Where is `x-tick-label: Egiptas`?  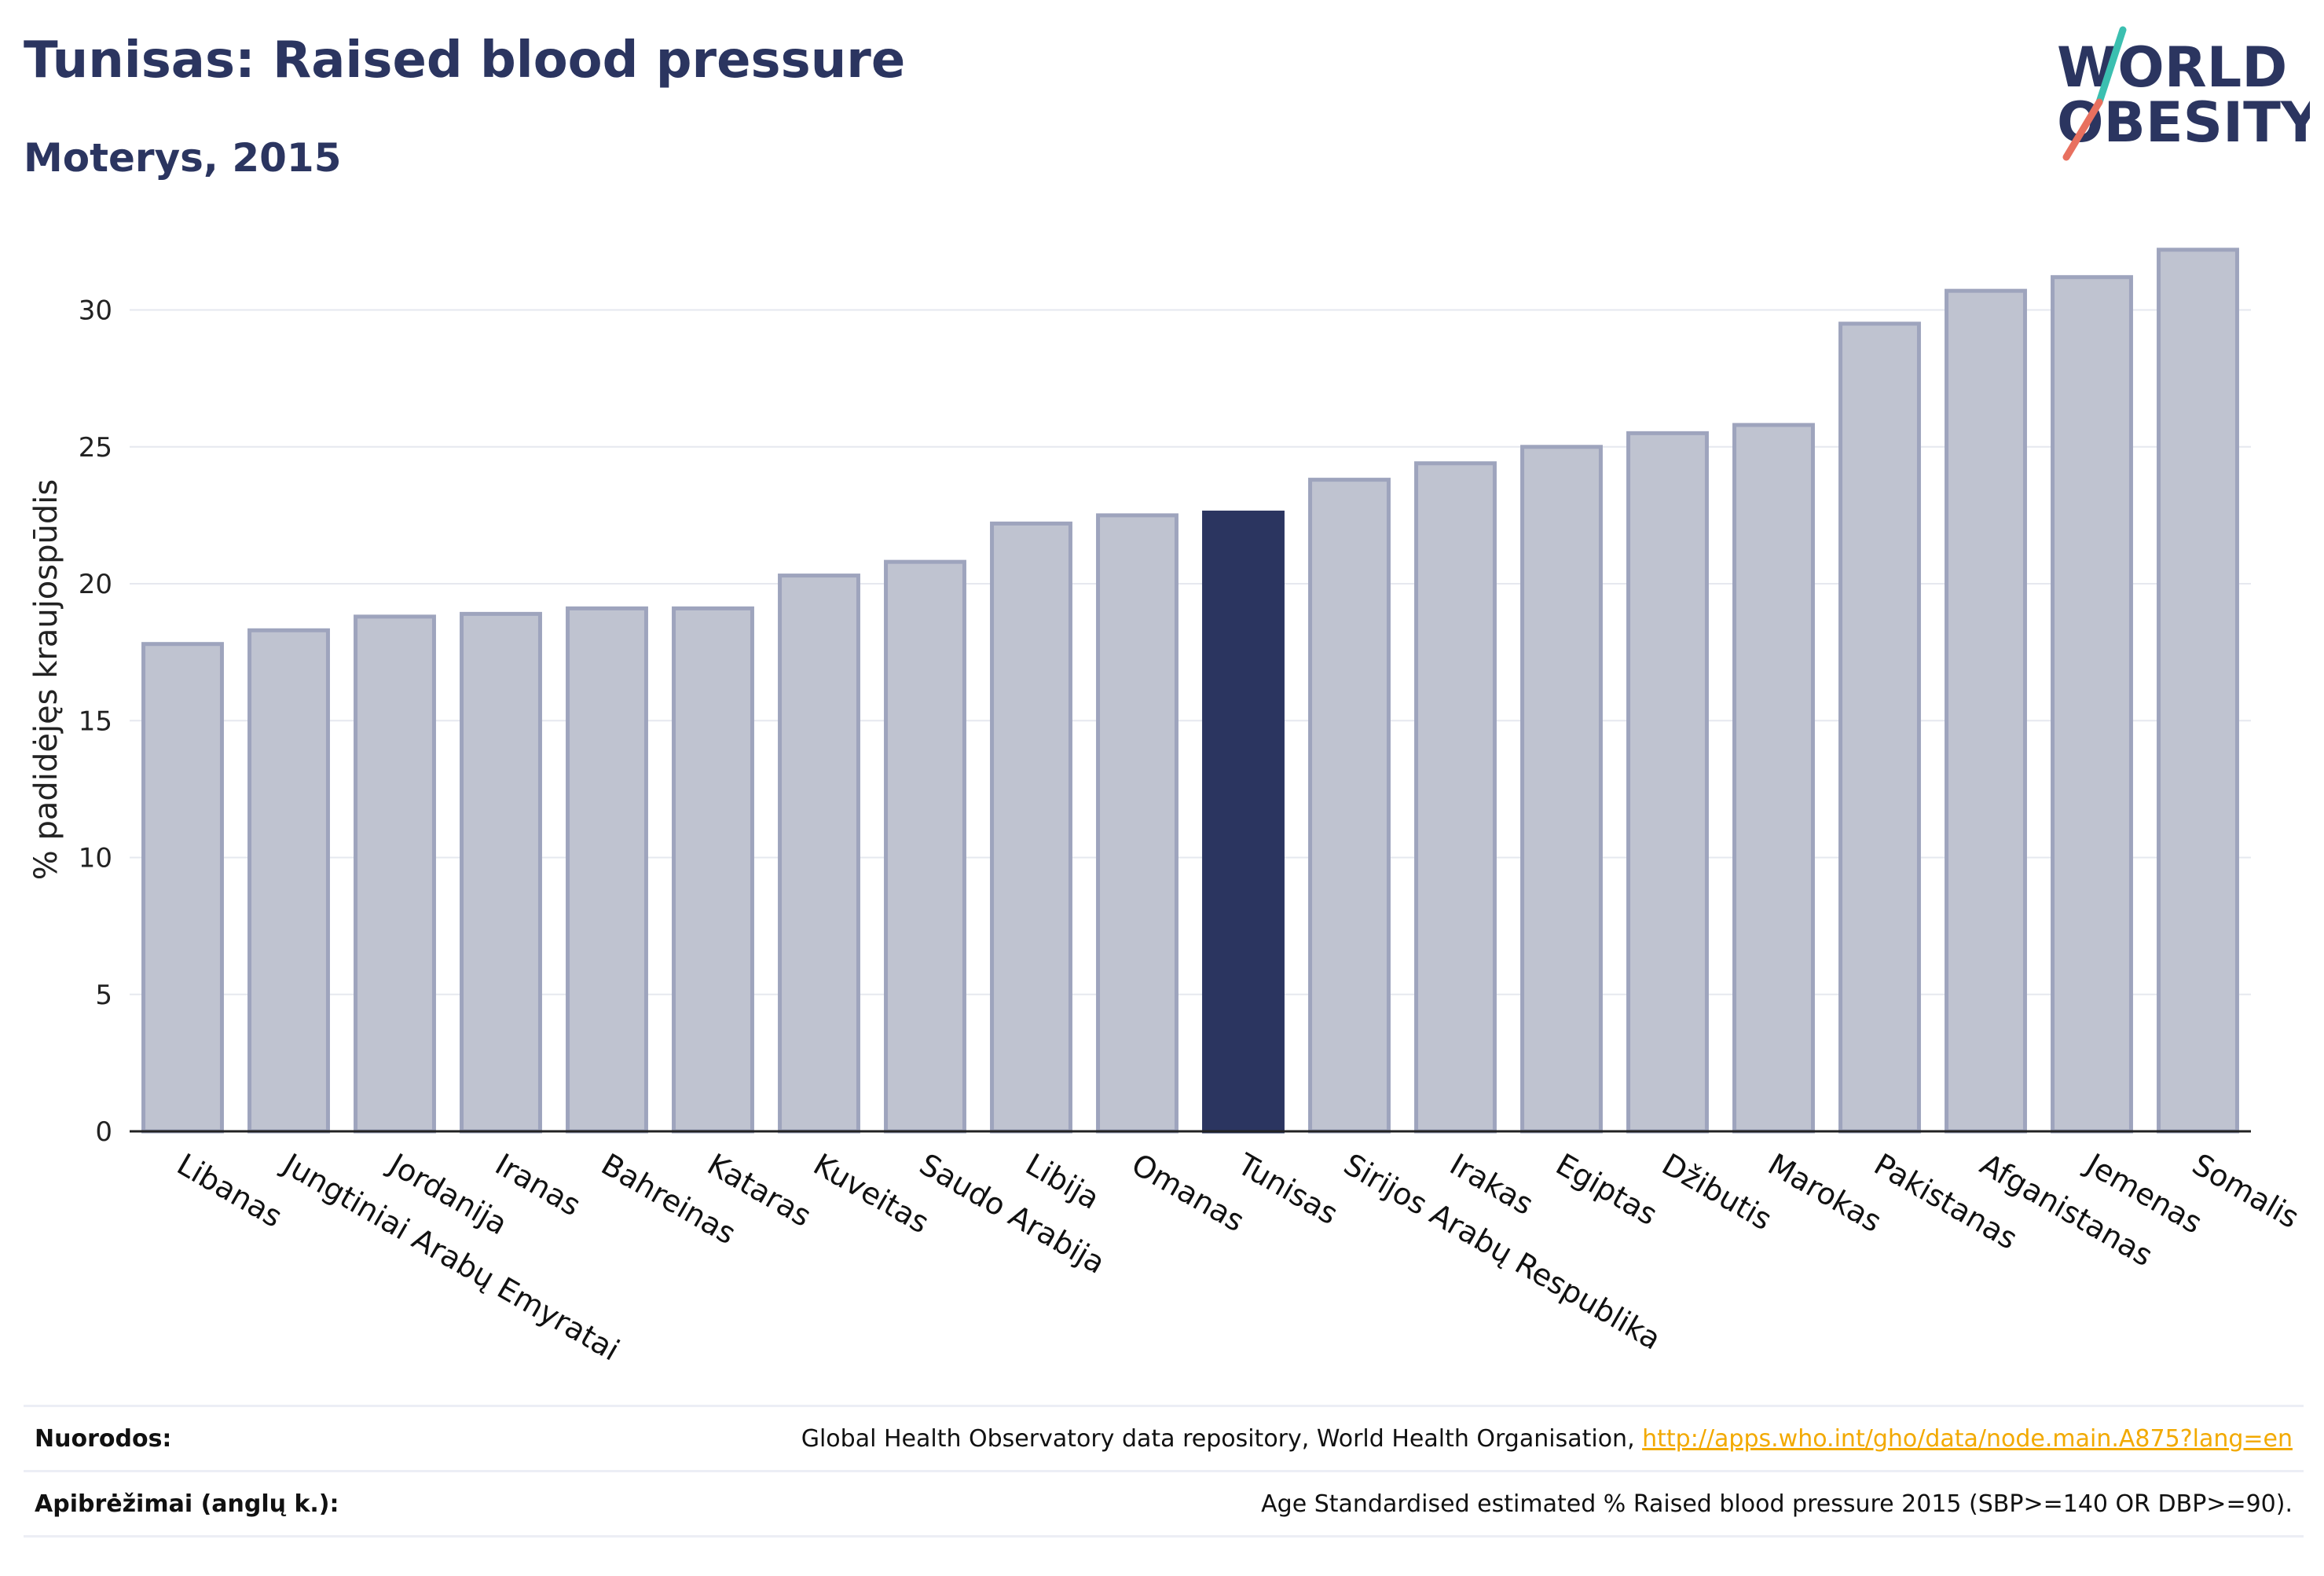 x-tick-label: Egiptas is located at coordinates (1606, 1190).